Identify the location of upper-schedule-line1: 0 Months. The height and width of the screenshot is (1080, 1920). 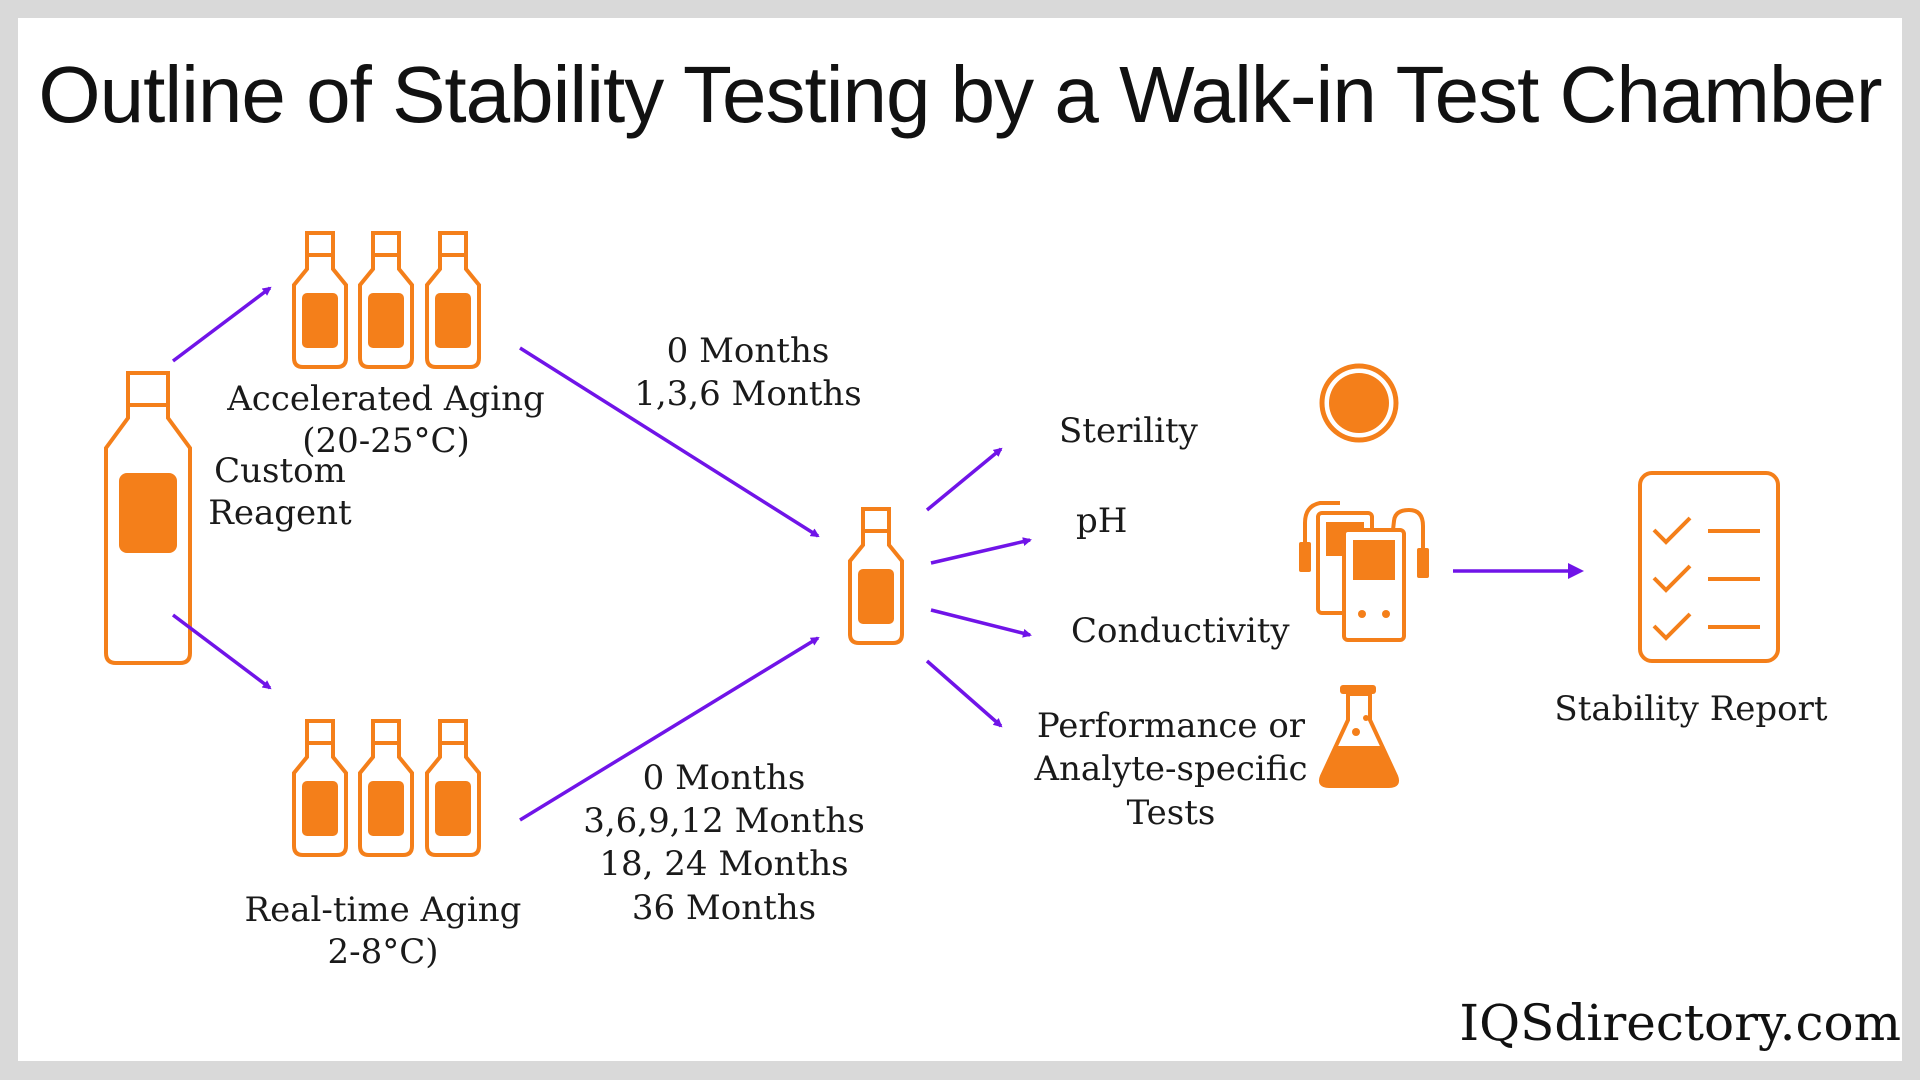
(748, 351).